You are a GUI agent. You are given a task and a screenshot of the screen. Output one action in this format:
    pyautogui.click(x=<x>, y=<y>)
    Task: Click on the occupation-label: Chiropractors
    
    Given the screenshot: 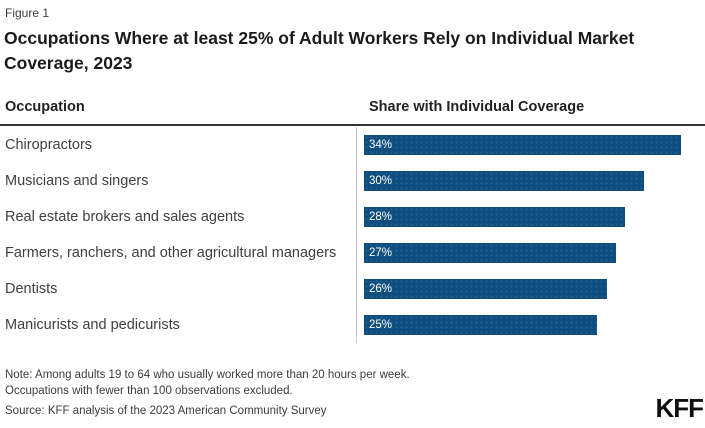 What is the action you would take?
    pyautogui.click(x=49, y=145)
    